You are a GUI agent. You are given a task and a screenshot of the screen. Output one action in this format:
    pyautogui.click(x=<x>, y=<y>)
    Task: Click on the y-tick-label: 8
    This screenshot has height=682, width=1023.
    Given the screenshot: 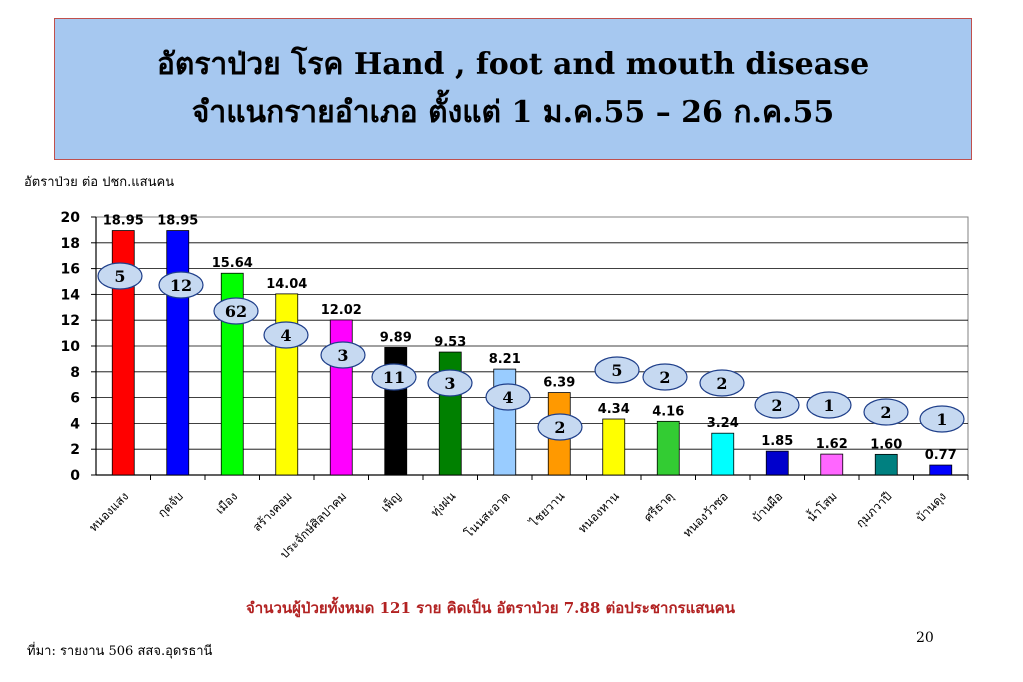 What is the action you would take?
    pyautogui.click(x=75, y=373)
    